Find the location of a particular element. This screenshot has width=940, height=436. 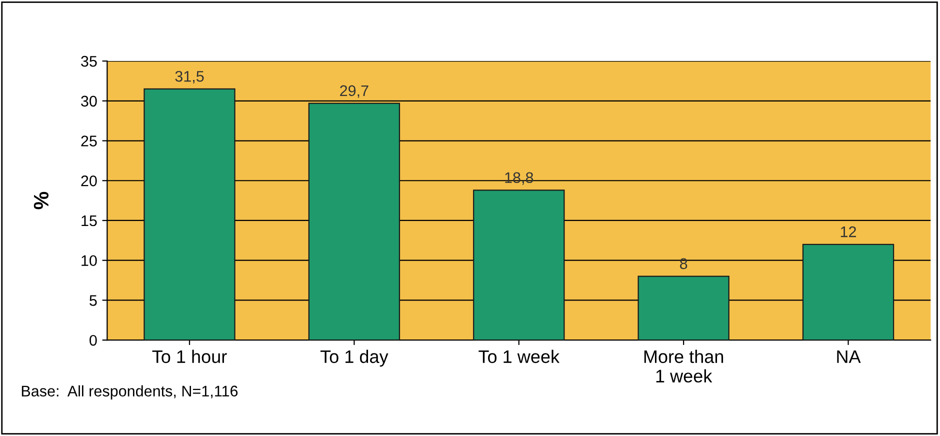

data-label: 31,5 is located at coordinates (189, 77).